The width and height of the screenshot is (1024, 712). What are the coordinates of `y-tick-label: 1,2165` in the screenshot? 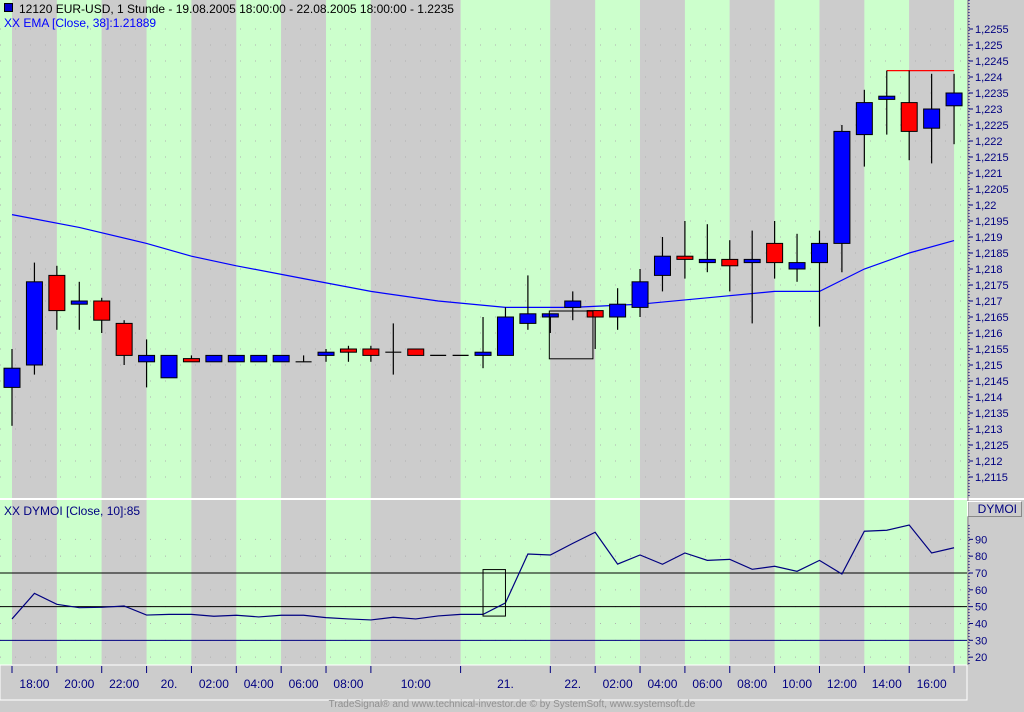 It's located at (992, 318).